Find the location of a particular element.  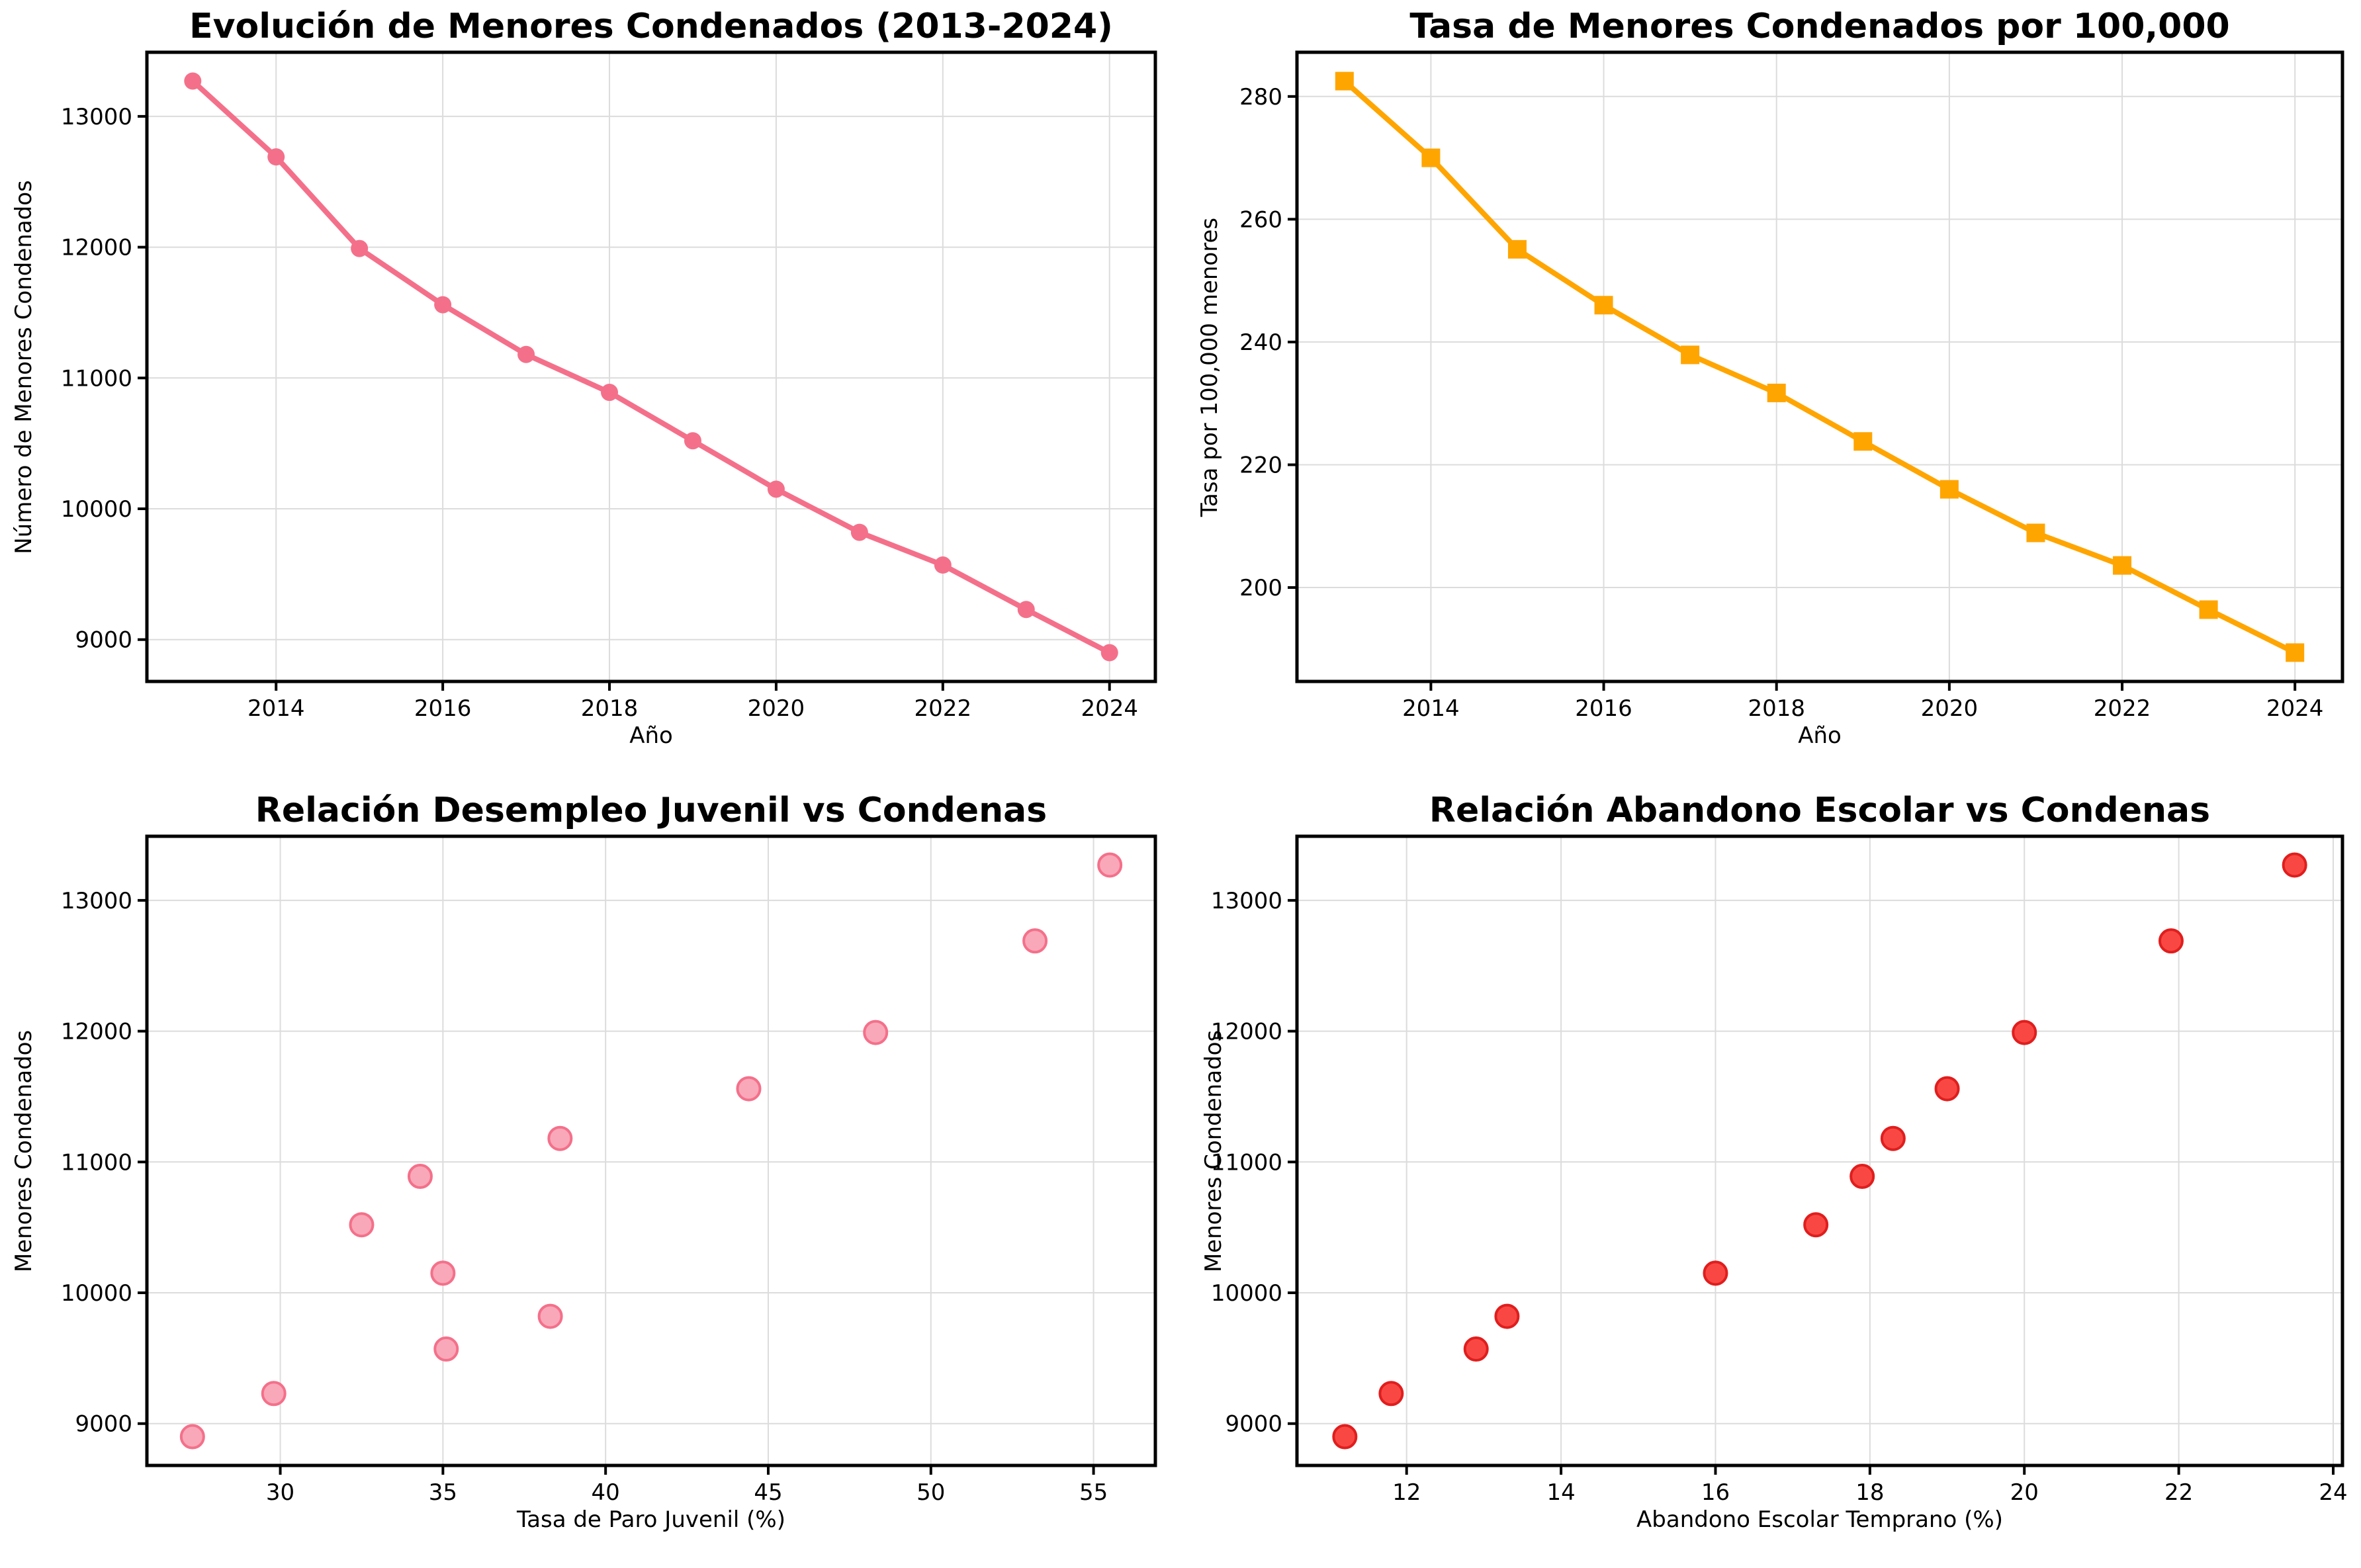

chart-title-abandono: Relación Abandono Escolar vs Condenas is located at coordinates (1820, 811).